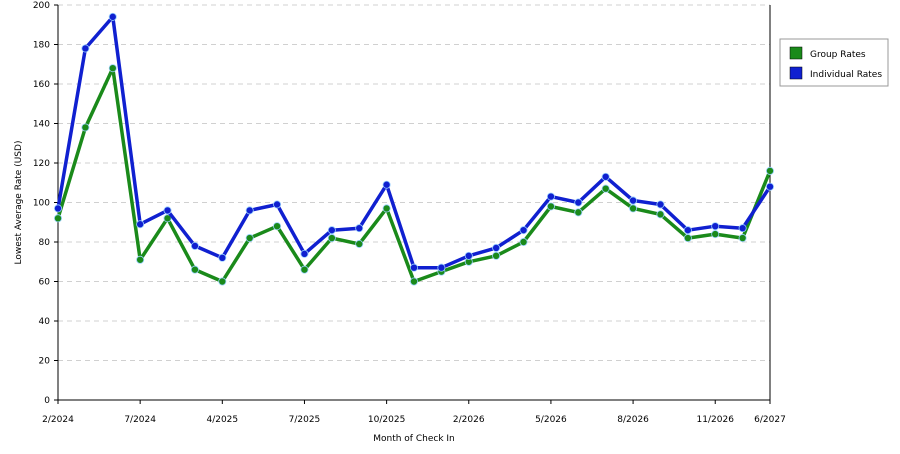  Describe the element at coordinates (45, 322) in the screenshot. I see `y-tick-label: 40` at that location.